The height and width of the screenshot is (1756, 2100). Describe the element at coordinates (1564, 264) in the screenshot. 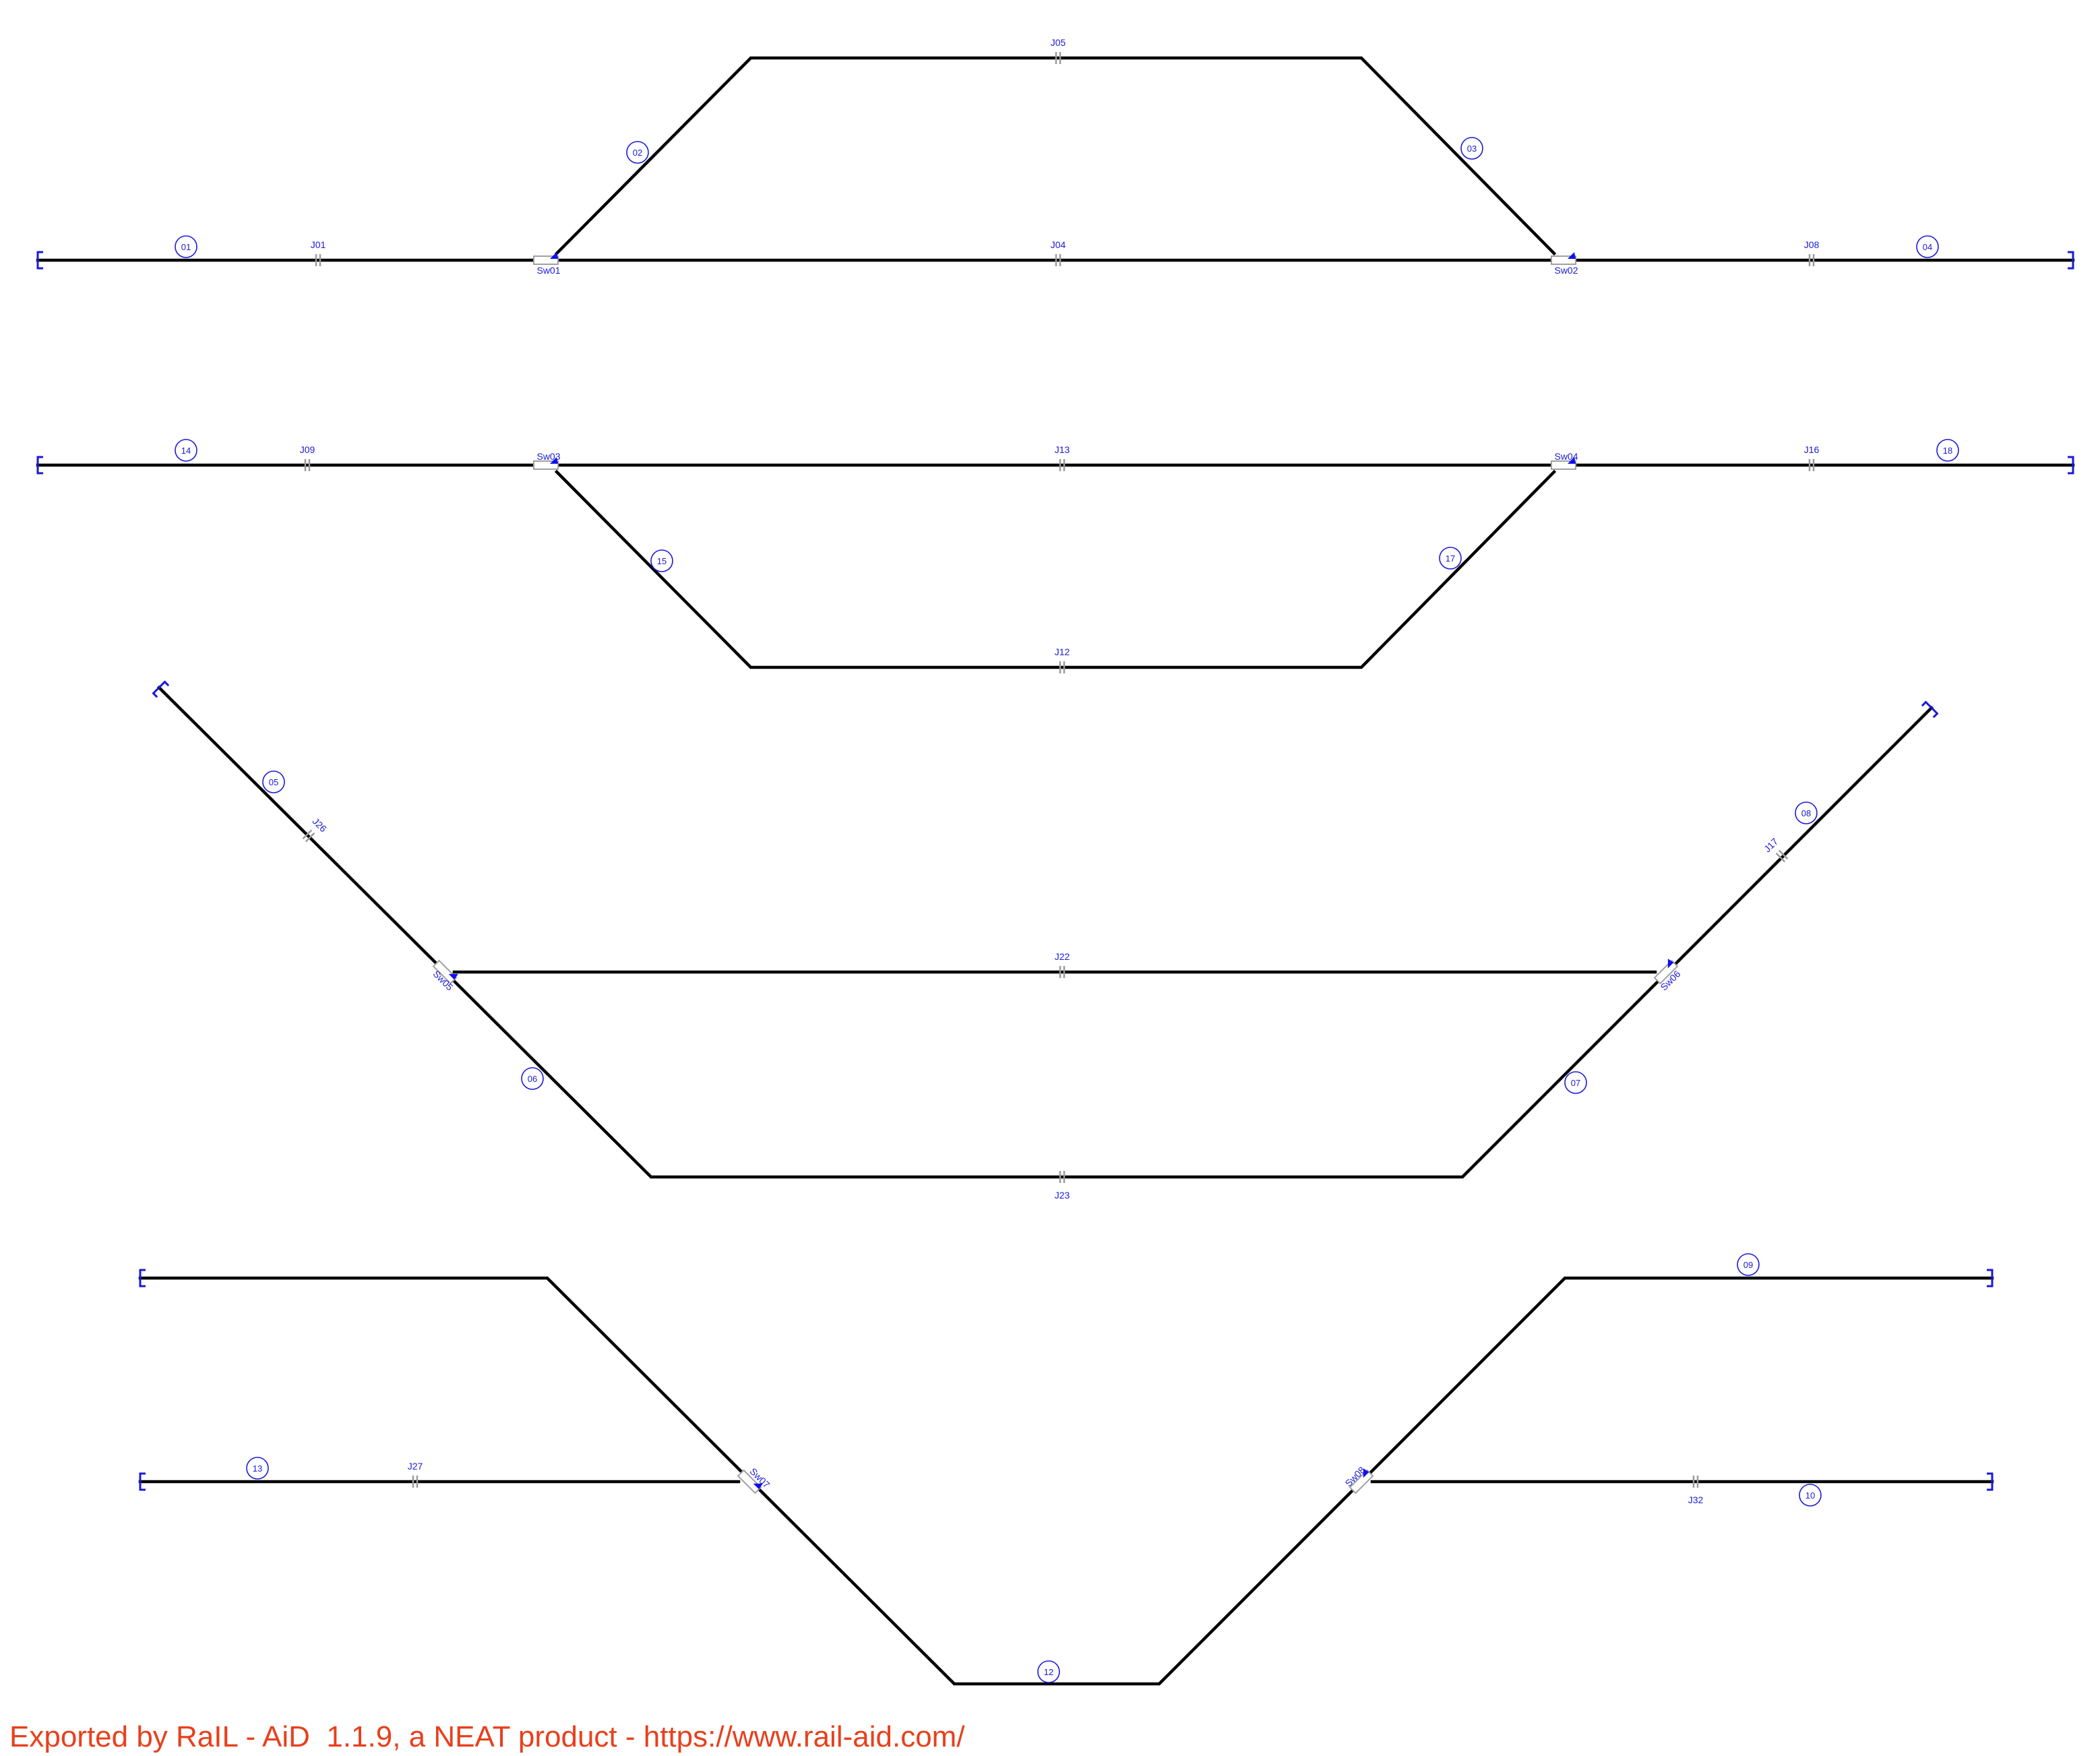

I see `switch-sw02: Sw02` at that location.